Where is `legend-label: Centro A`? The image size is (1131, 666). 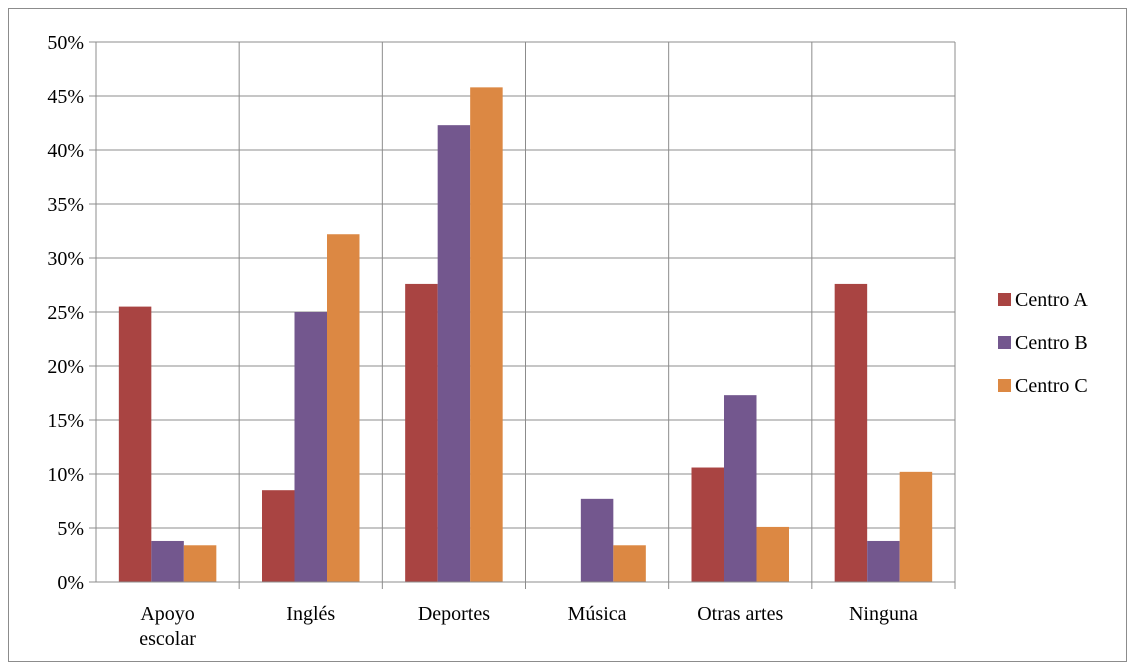 legend-label: Centro A is located at coordinates (1051, 300).